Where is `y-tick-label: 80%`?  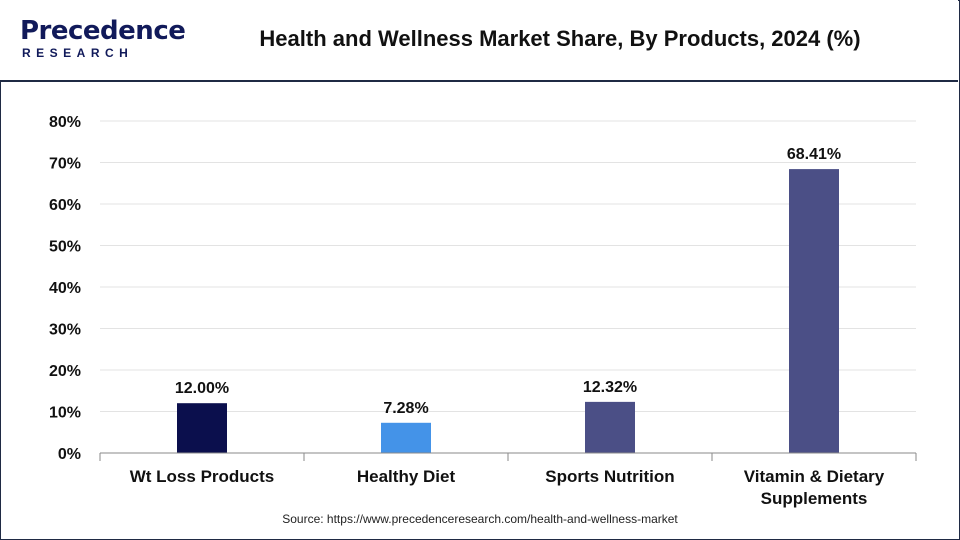
y-tick-label: 80% is located at coordinates (65, 122).